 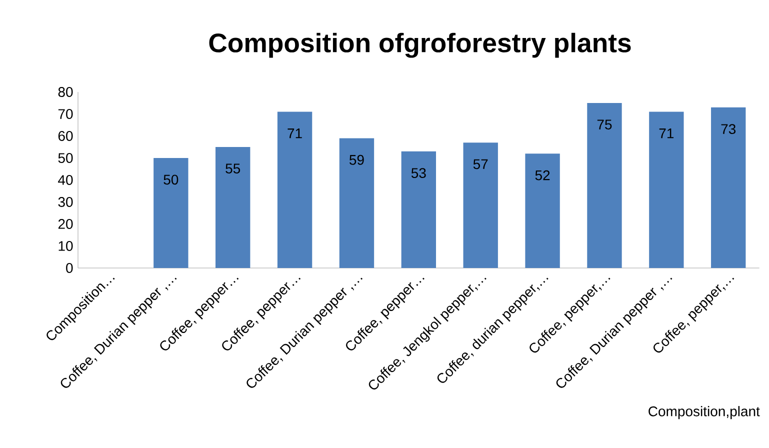 I want to click on x-axis-title: Composition,plant, so click(x=704, y=413).